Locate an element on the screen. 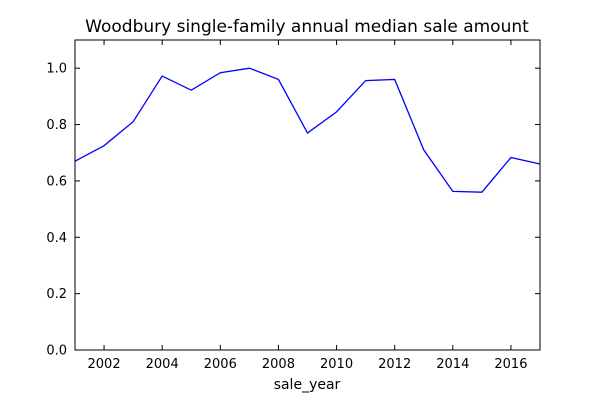 The width and height of the screenshot is (600, 400). y-tick-label-3: 0.6 is located at coordinates (56, 181).